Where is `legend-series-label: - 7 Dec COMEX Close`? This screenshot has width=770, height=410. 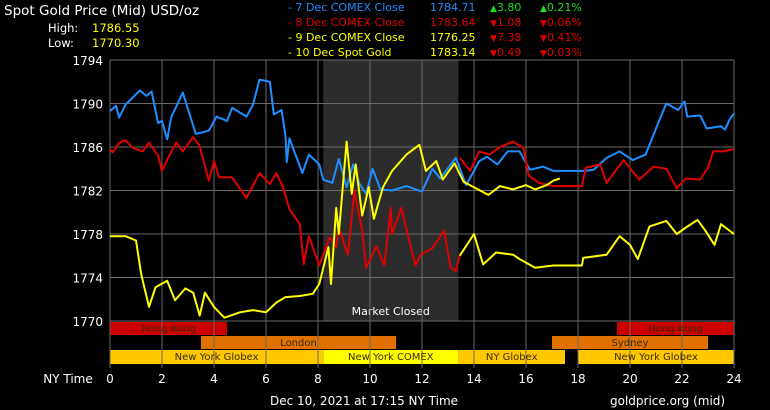 legend-series-label: - 7 Dec COMEX Close is located at coordinates (346, 7).